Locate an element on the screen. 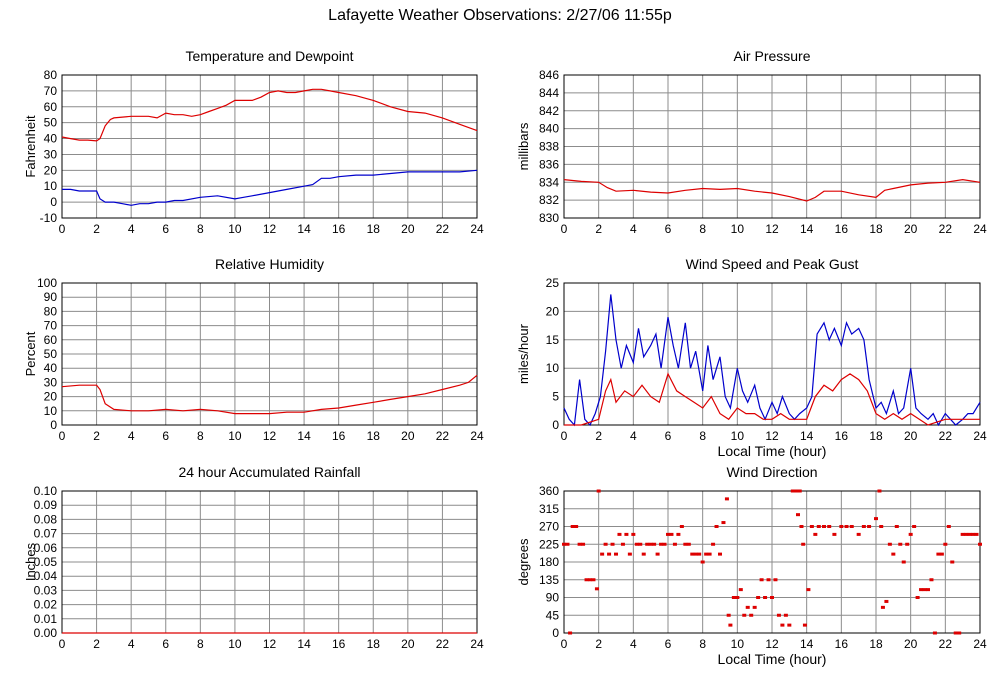  direction-y-tick-label: 315 is located at coordinates (549, 509).